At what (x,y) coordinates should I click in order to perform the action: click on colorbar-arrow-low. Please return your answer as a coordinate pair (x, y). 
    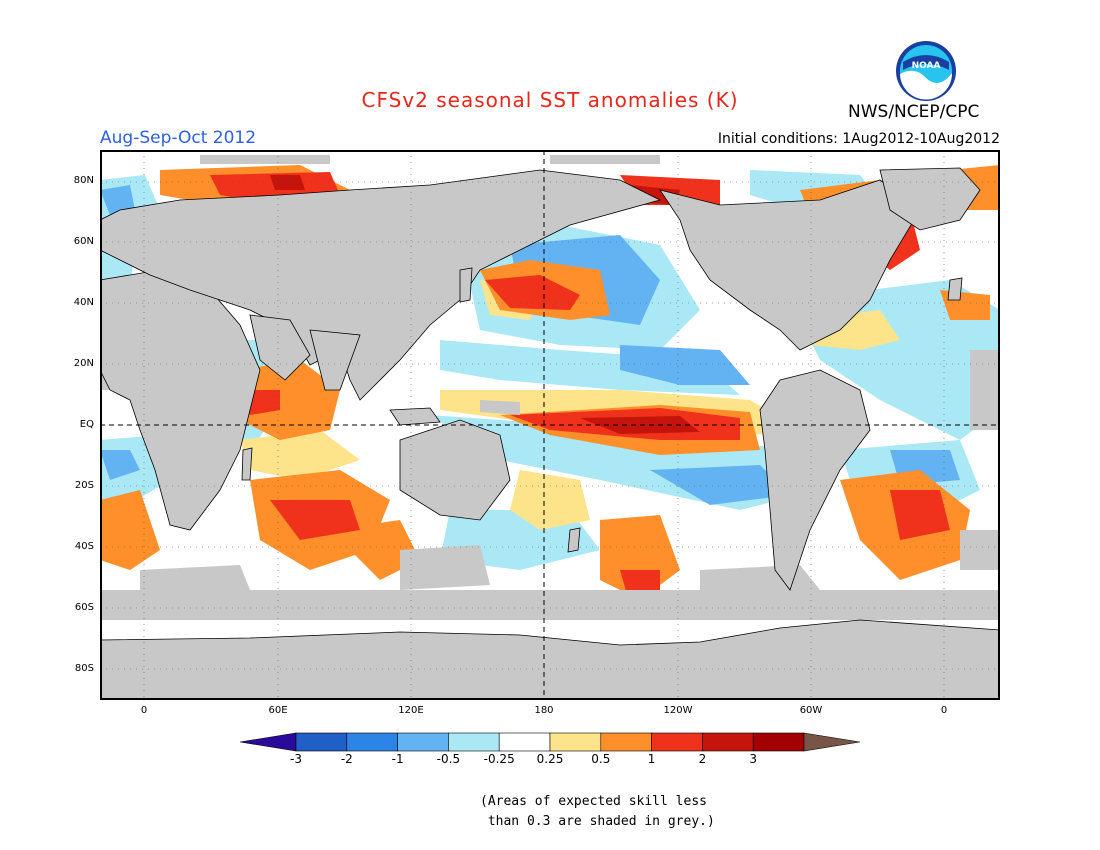
    Looking at the image, I should click on (268, 742).